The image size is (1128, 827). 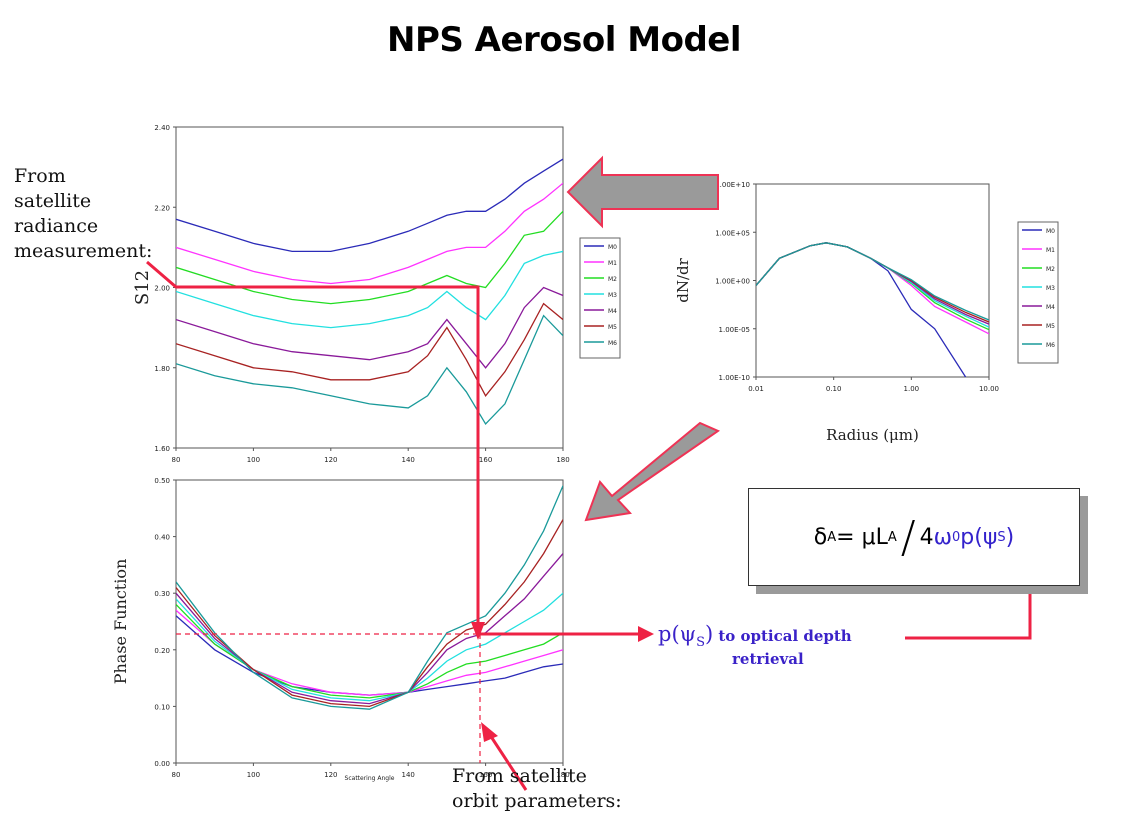 I want to click on radiance-note-line3: radiance, so click(x=56, y=226).